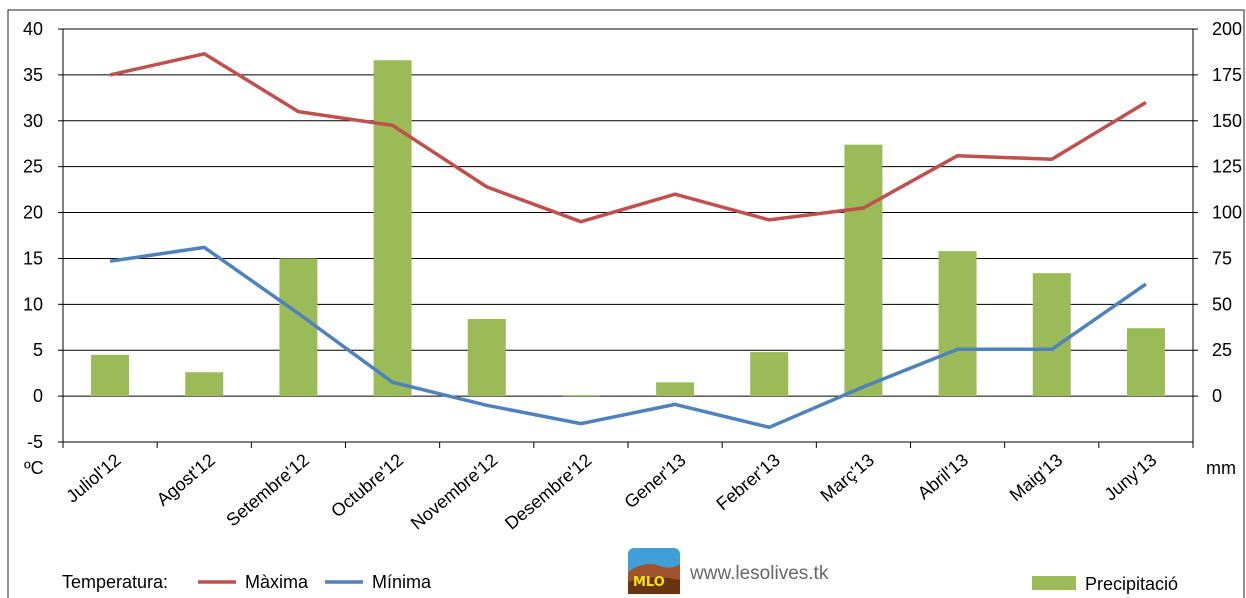 The image size is (1246, 598). Describe the element at coordinates (115, 582) in the screenshot. I see `legend-prefix: Temperatura:` at that location.